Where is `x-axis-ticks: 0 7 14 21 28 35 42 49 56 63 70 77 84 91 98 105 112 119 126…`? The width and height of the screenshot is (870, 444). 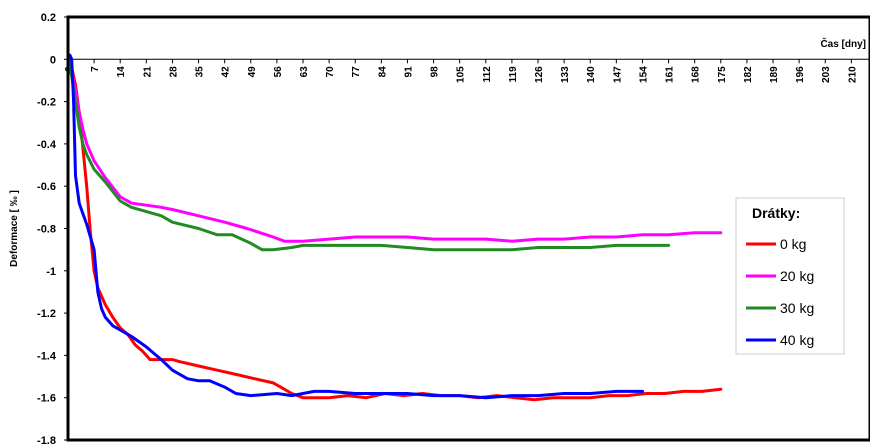
x-axis-ticks: 0 7 14 21 28 35 42 49 56 63 70 77 84 91 98 105 112 119 126… is located at coordinates (461, 71).